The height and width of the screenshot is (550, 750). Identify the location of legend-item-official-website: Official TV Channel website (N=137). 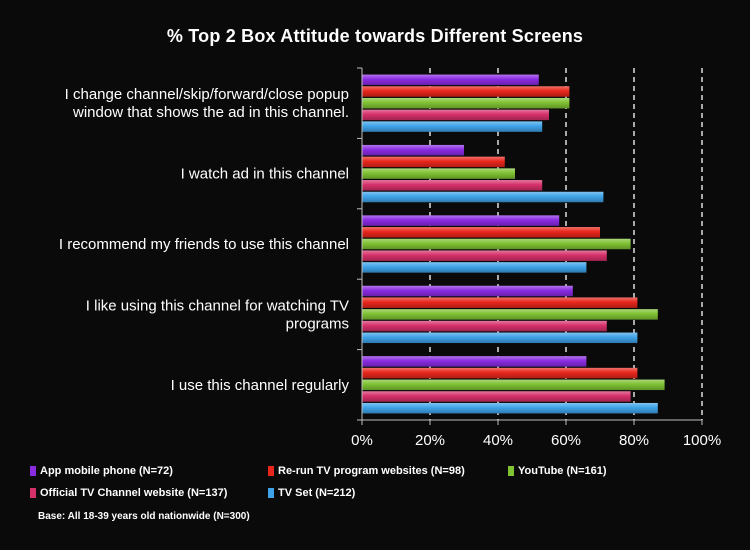
(149, 493).